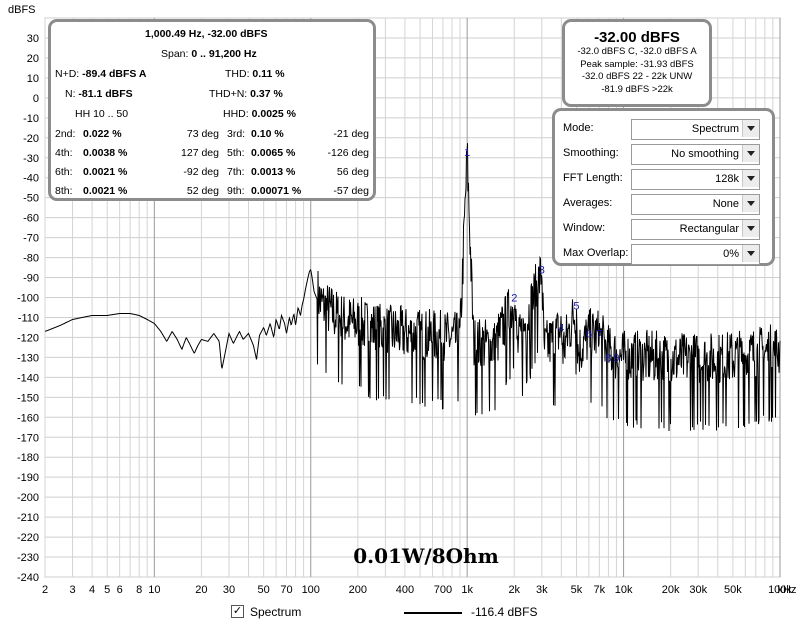  I want to click on y-tick-label: -190, so click(28, 478).